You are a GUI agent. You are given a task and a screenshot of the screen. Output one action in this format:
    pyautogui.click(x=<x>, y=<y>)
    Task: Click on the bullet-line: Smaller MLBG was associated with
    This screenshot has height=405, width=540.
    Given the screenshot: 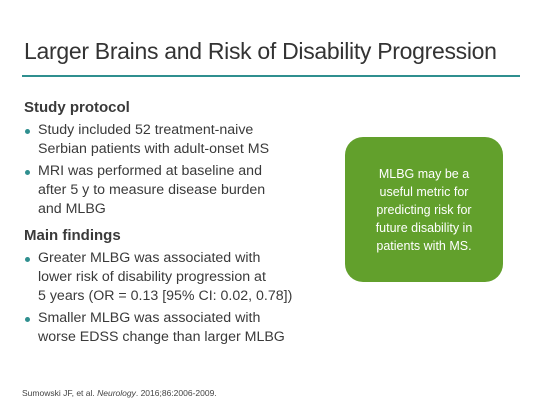 What is the action you would take?
    pyautogui.click(x=149, y=318)
    